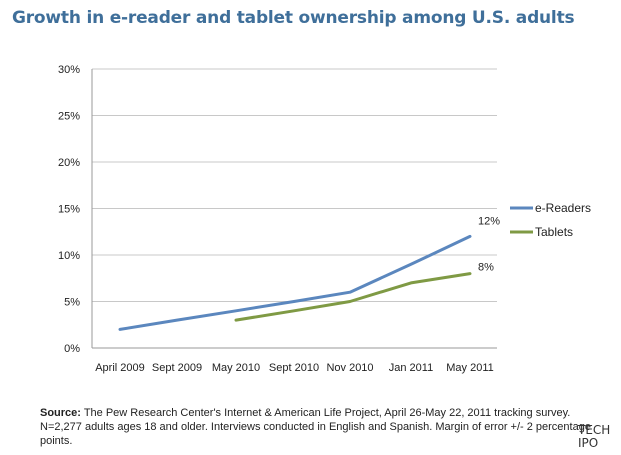 The height and width of the screenshot is (455, 621). What do you see at coordinates (177, 368) in the screenshot?
I see `x-tick-label: Sept 2009` at bounding box center [177, 368].